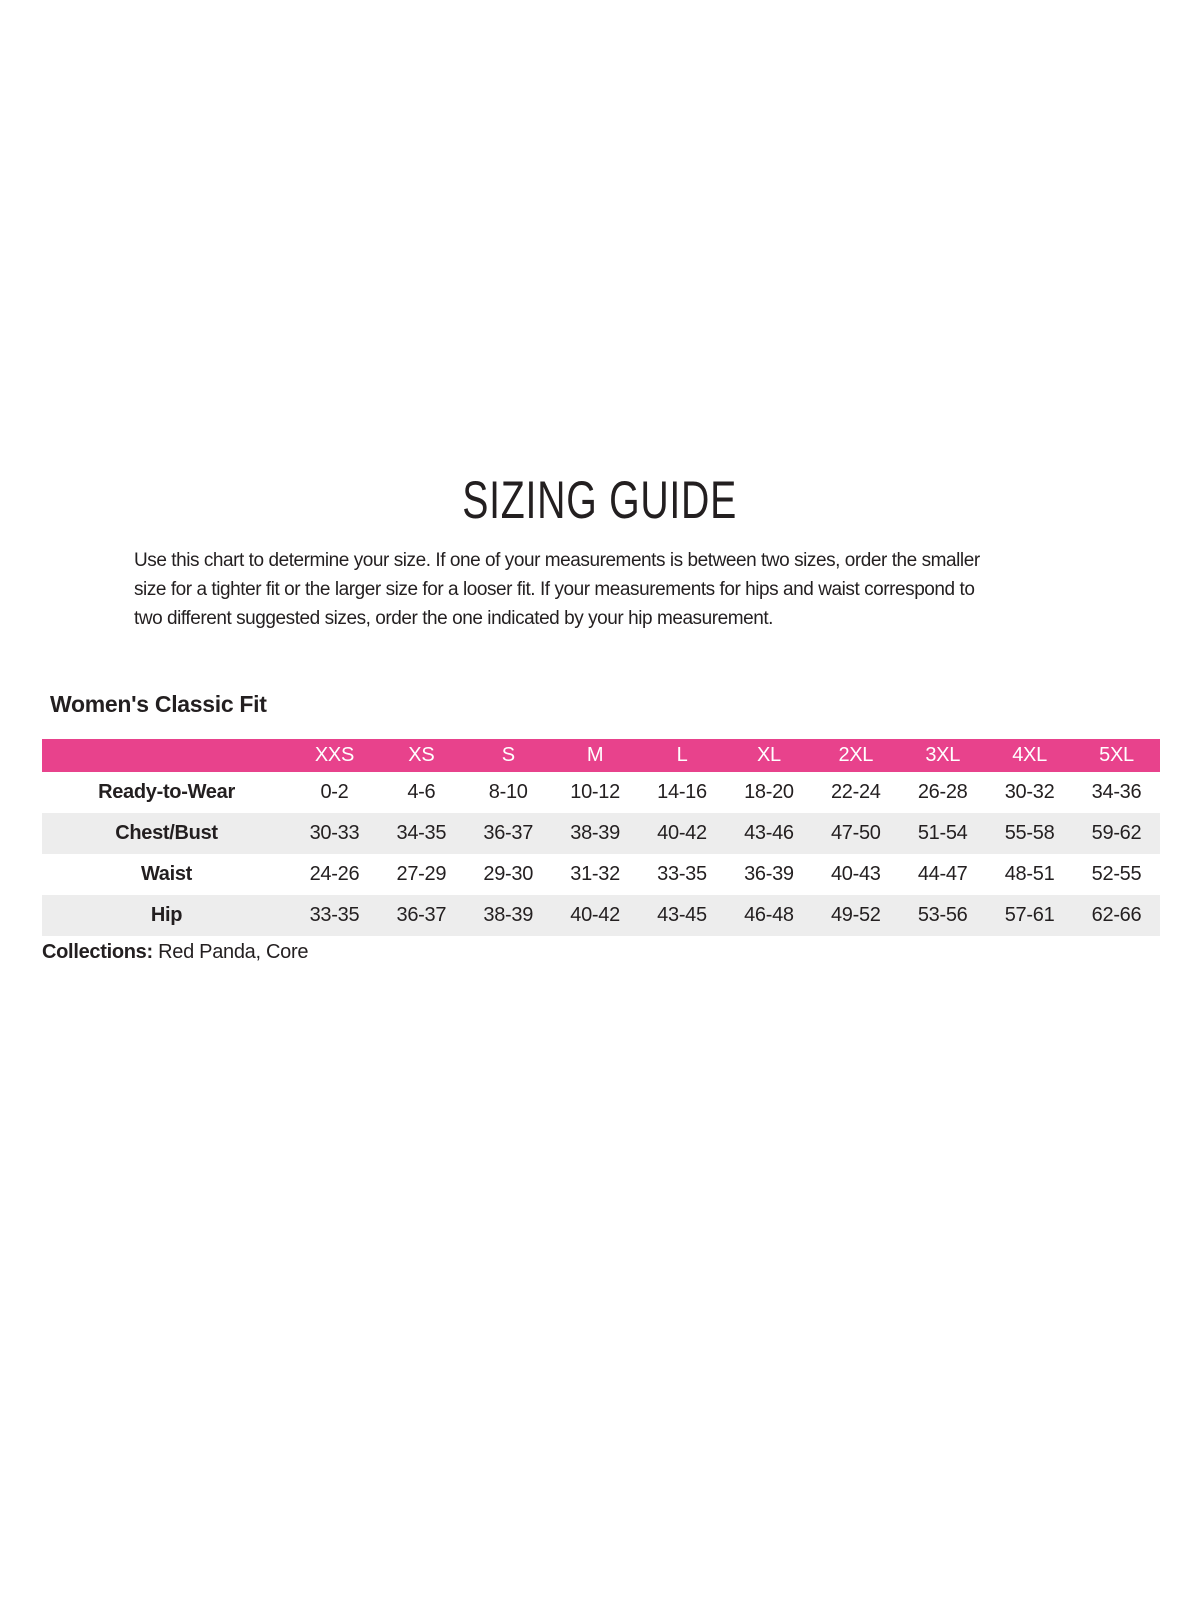 This screenshot has width=1200, height=1600. Describe the element at coordinates (1030, 915) in the screenshot. I see `size-cell: 57-61` at that location.